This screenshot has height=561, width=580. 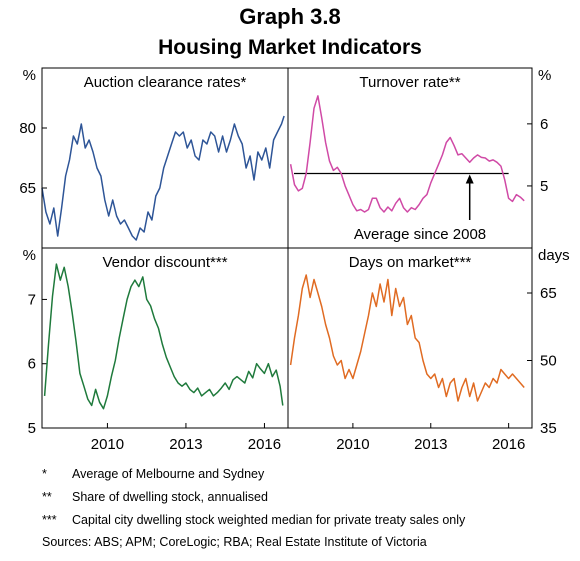 What do you see at coordinates (27, 128) in the screenshot?
I see `ytick-label: 80` at bounding box center [27, 128].